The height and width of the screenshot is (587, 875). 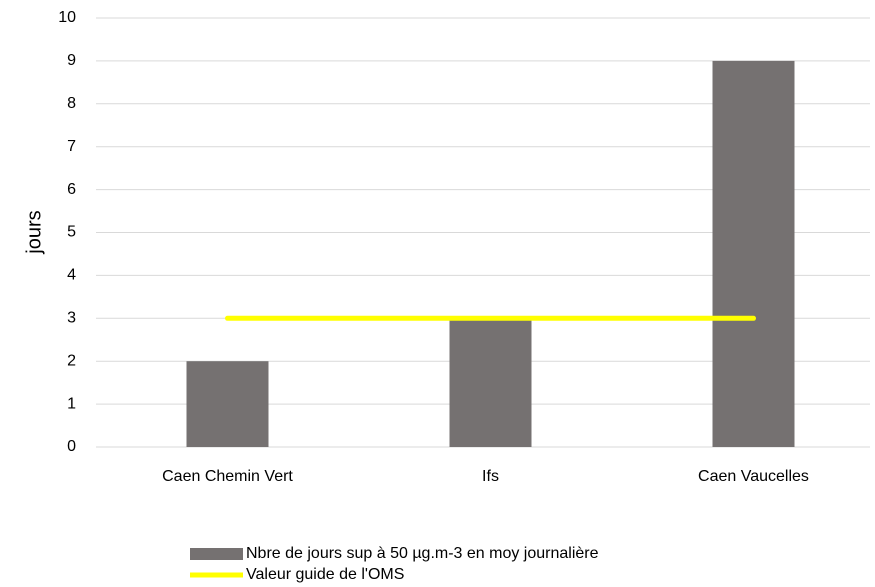 I want to click on y-tick-label: 2, so click(x=71, y=360).